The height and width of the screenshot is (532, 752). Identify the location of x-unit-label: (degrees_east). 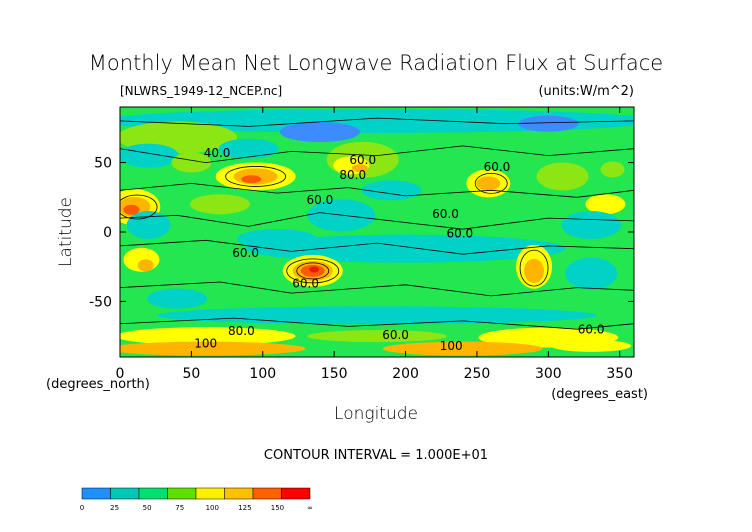
(599, 394).